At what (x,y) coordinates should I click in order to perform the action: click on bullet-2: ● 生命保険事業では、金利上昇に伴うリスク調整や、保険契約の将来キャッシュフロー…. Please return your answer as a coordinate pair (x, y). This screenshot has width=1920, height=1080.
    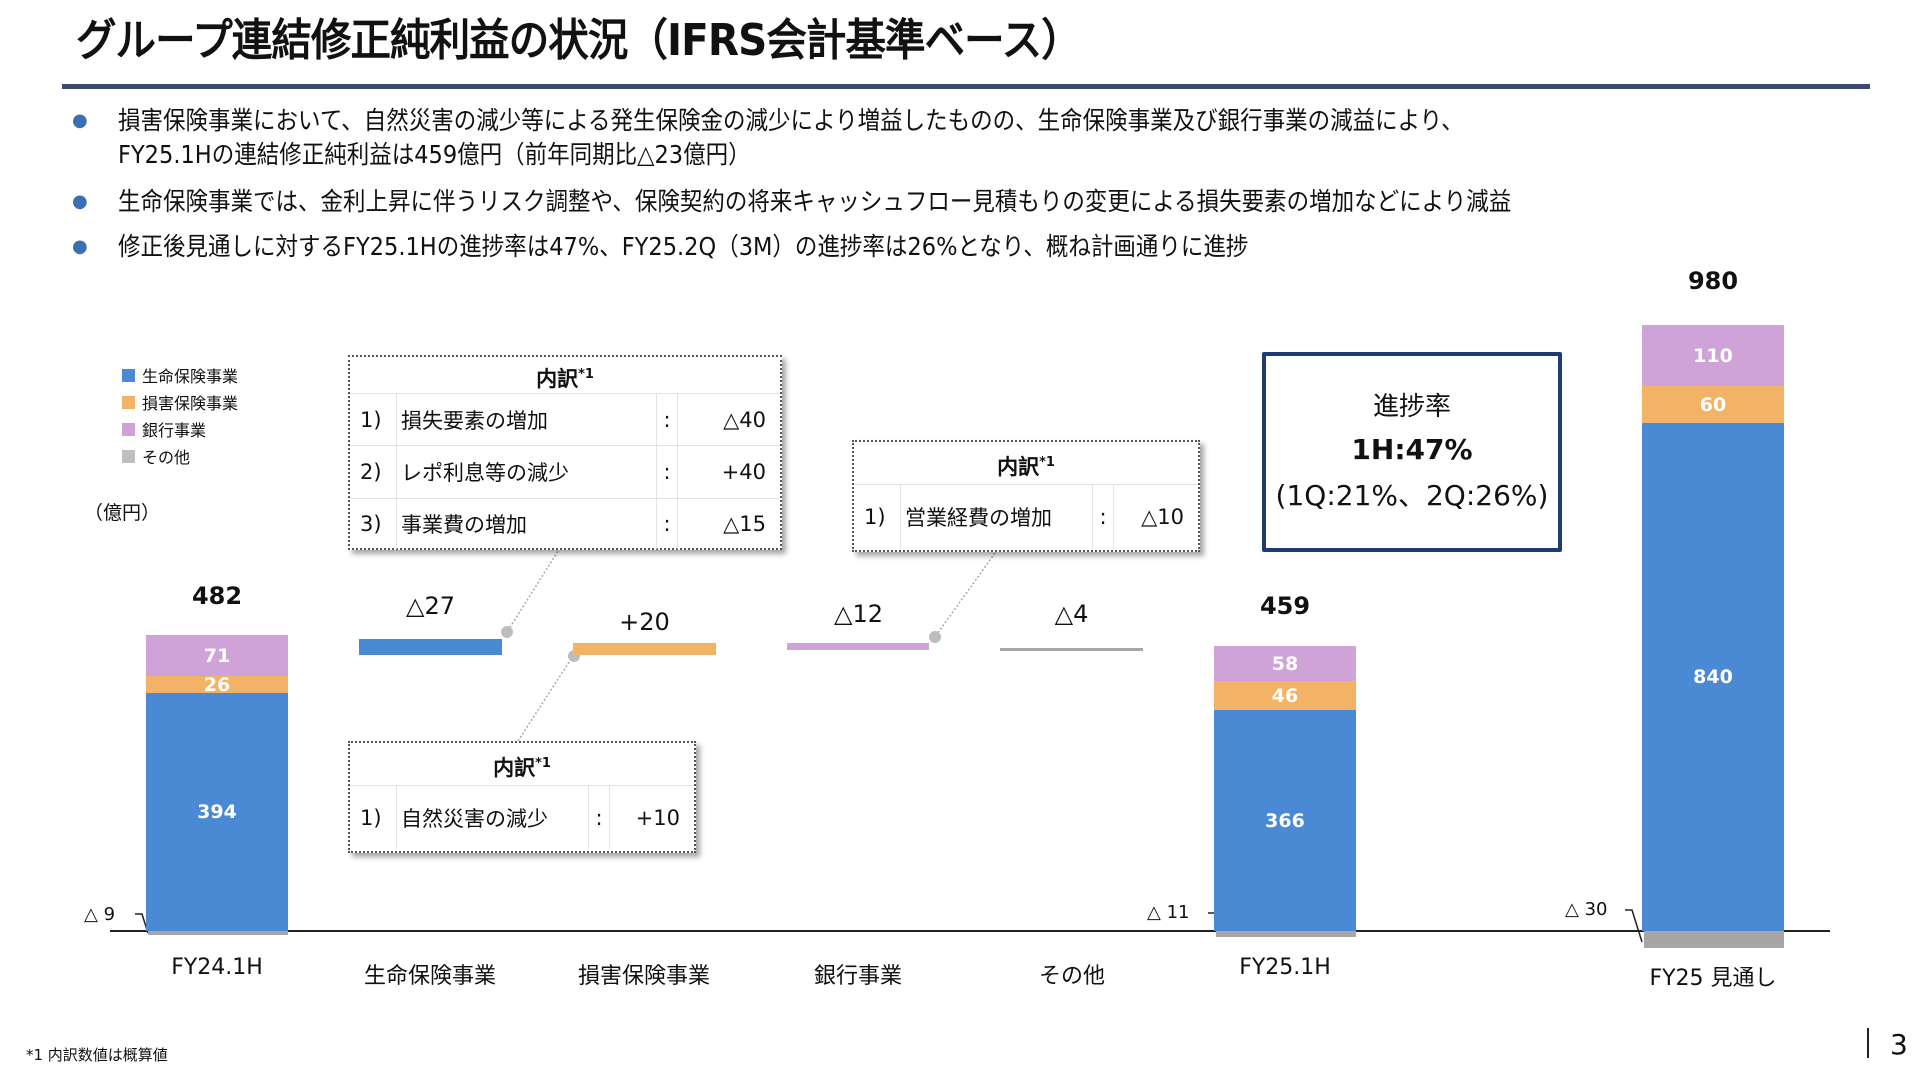
    Looking at the image, I should click on (922, 202).